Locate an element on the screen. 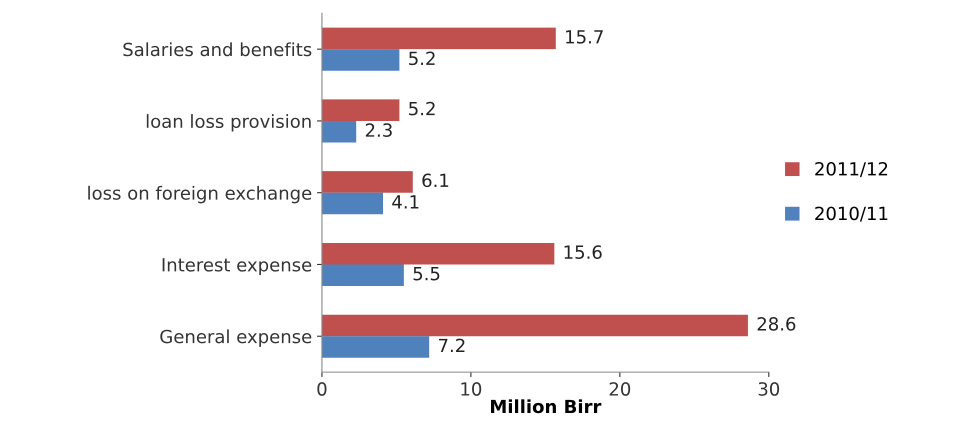  y-tick-label: Salaries and benefits is located at coordinates (217, 49).